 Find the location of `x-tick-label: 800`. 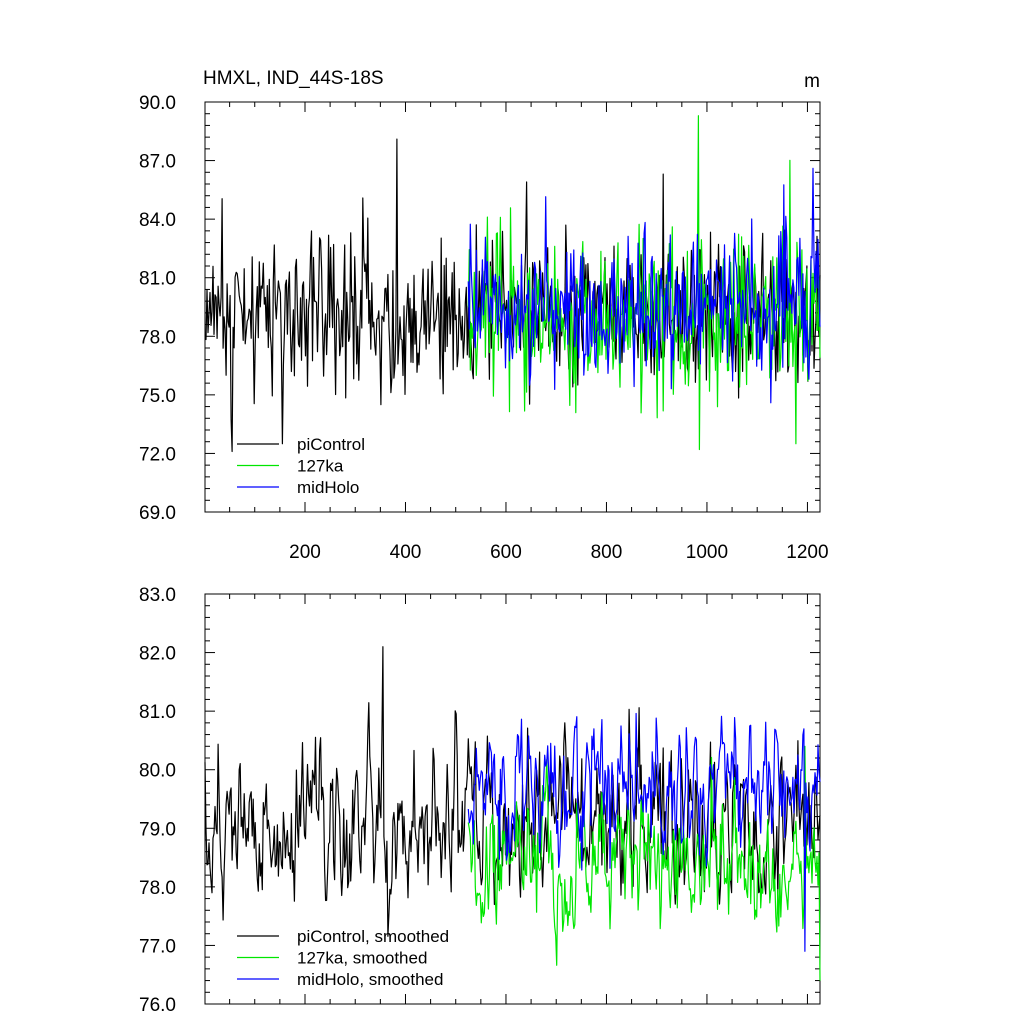

x-tick-label: 800 is located at coordinates (607, 552).